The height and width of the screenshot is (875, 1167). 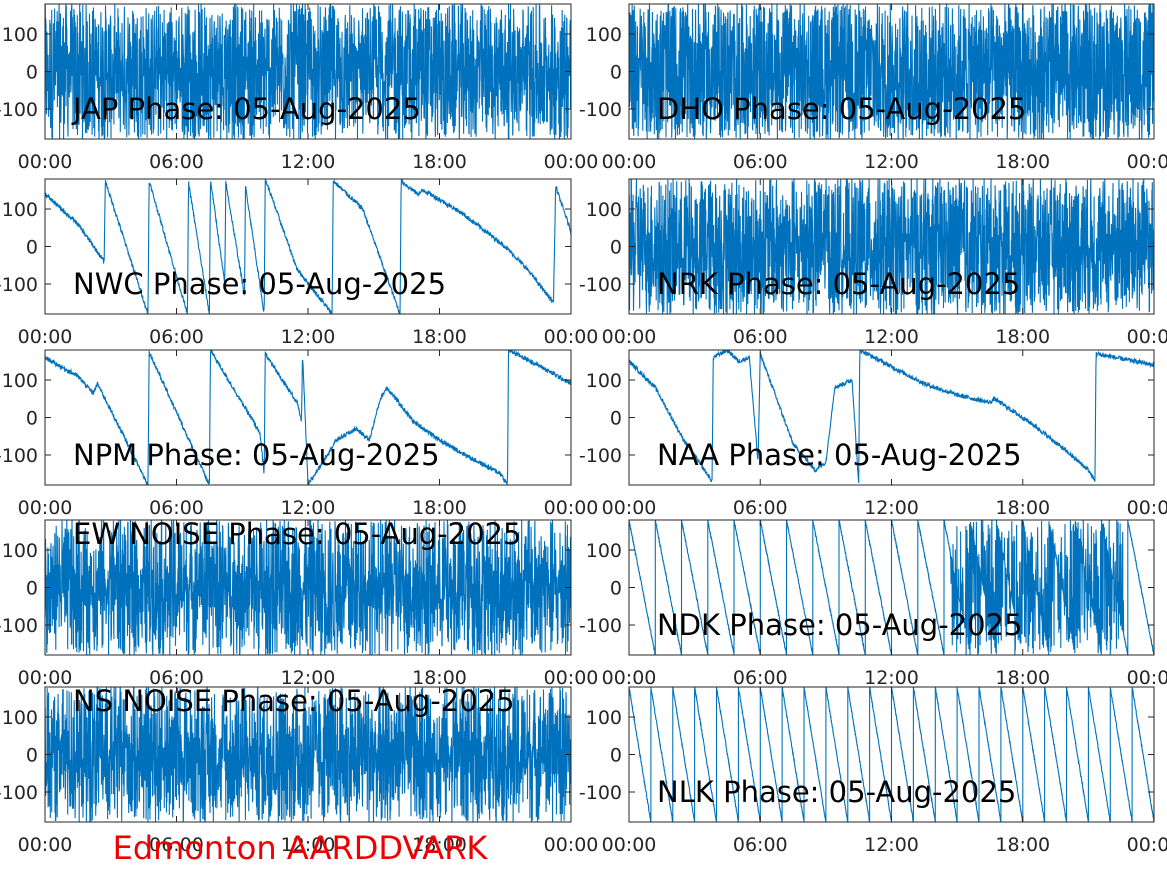 What do you see at coordinates (246, 109) in the screenshot?
I see `panel-title: JAP Phase: 05-Aug-2025` at bounding box center [246, 109].